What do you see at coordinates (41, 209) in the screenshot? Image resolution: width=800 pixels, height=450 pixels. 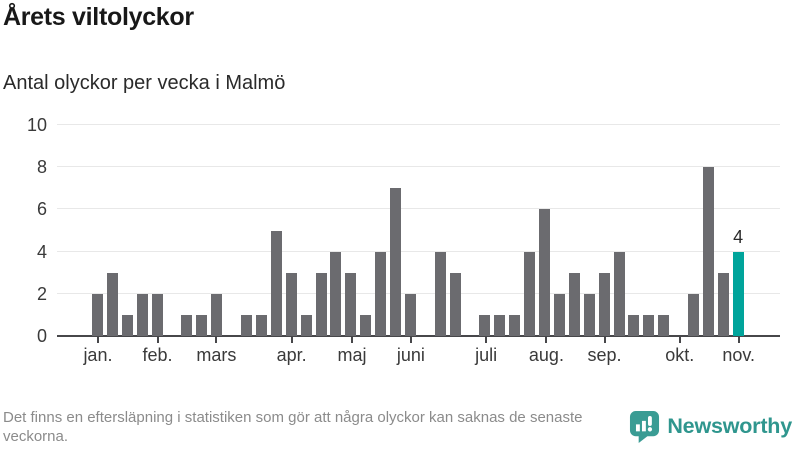 I see `y-axis-label: 6` at bounding box center [41, 209].